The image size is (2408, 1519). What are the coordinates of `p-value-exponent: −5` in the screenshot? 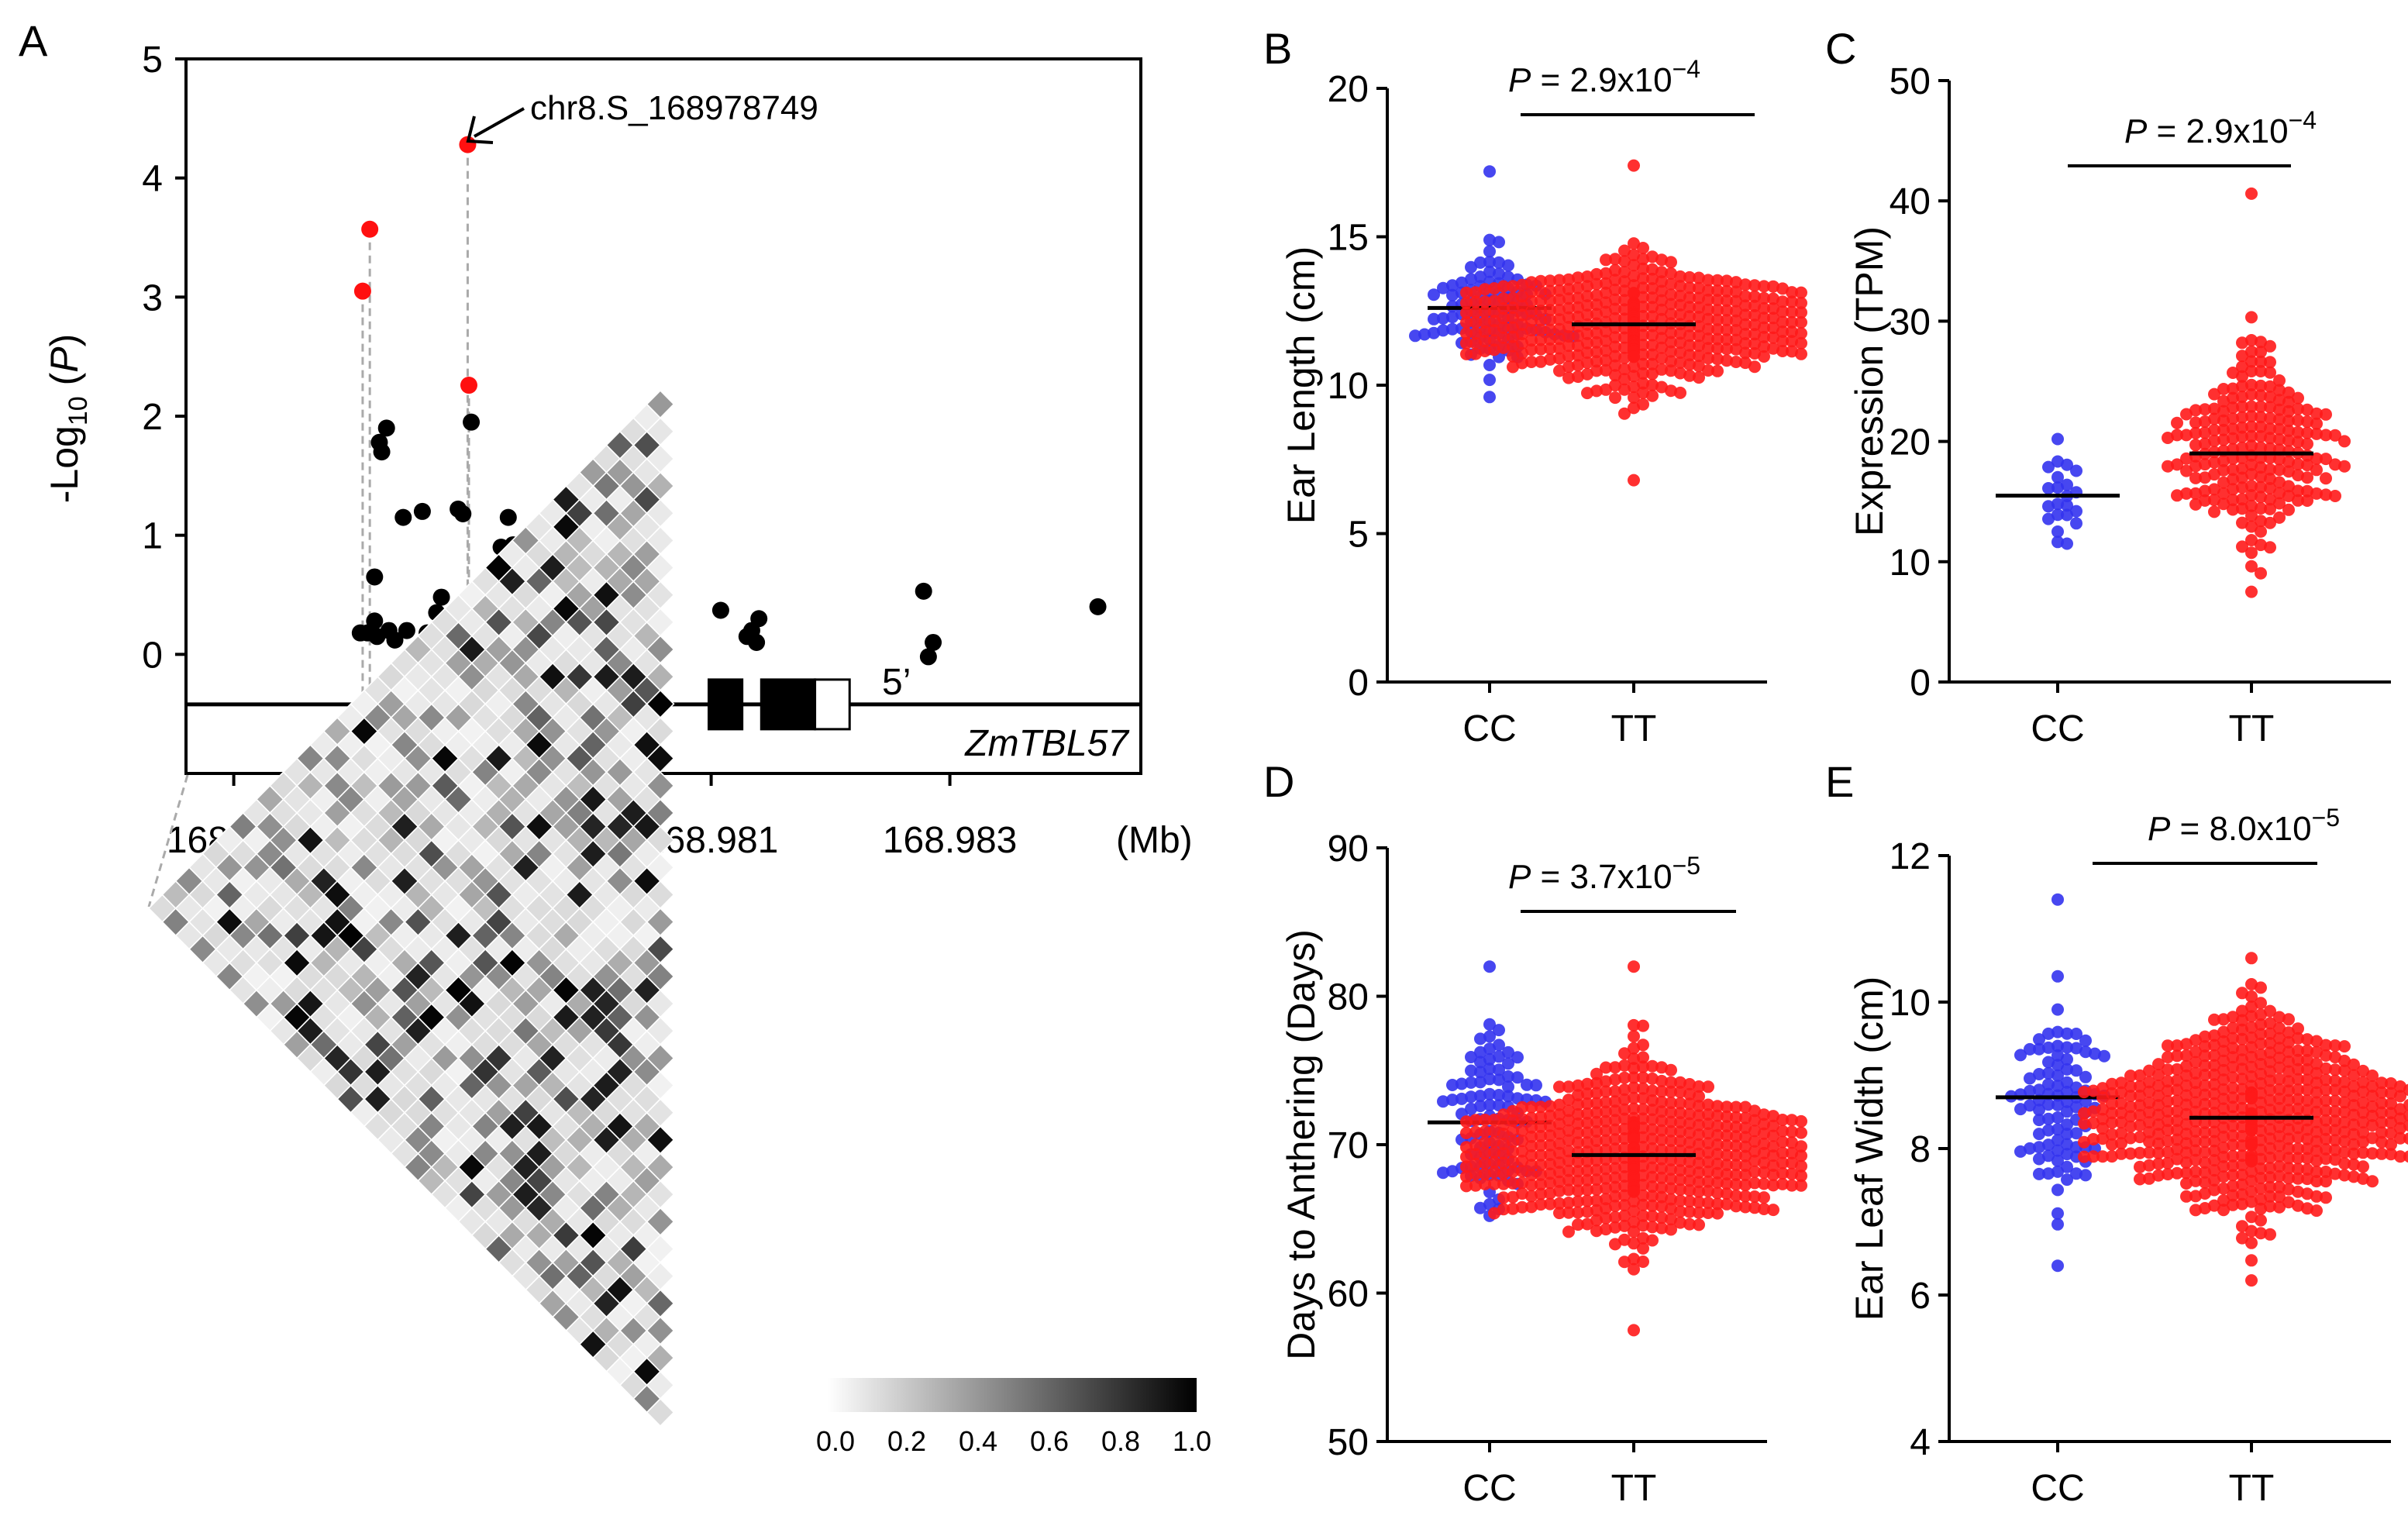 It's located at (2326, 818).